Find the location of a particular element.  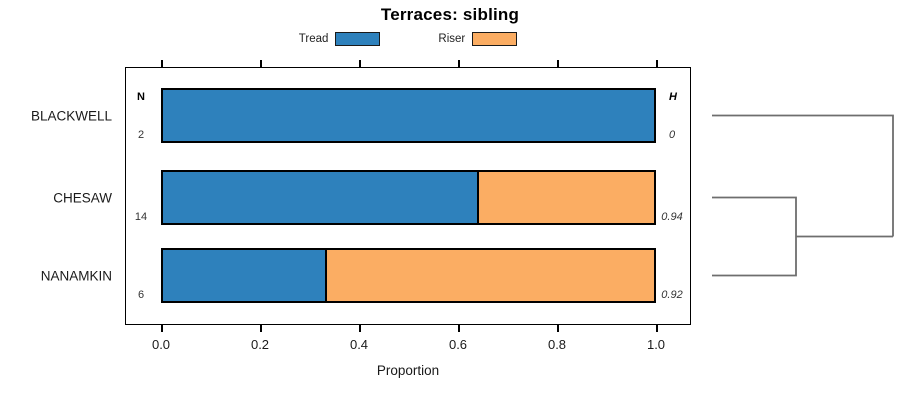

legend-label-riser: Riser is located at coordinates (452, 39).